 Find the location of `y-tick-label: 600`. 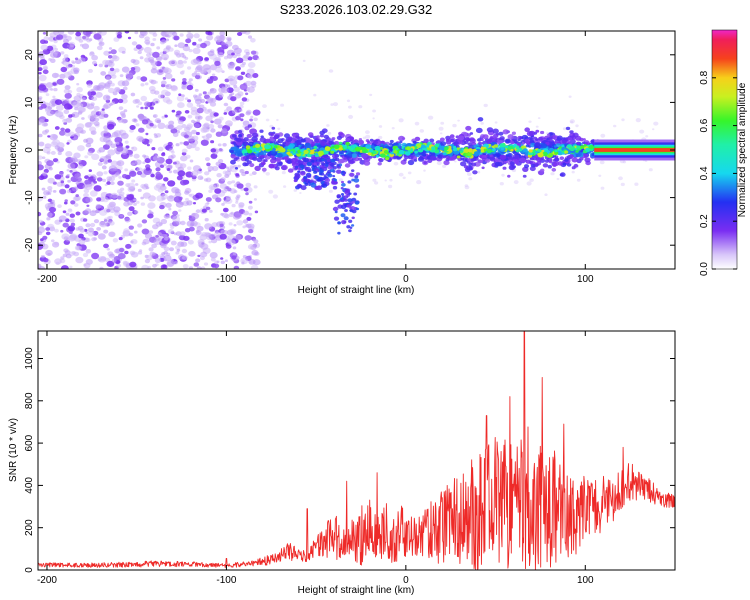

y-tick-label: 600 is located at coordinates (29, 442).